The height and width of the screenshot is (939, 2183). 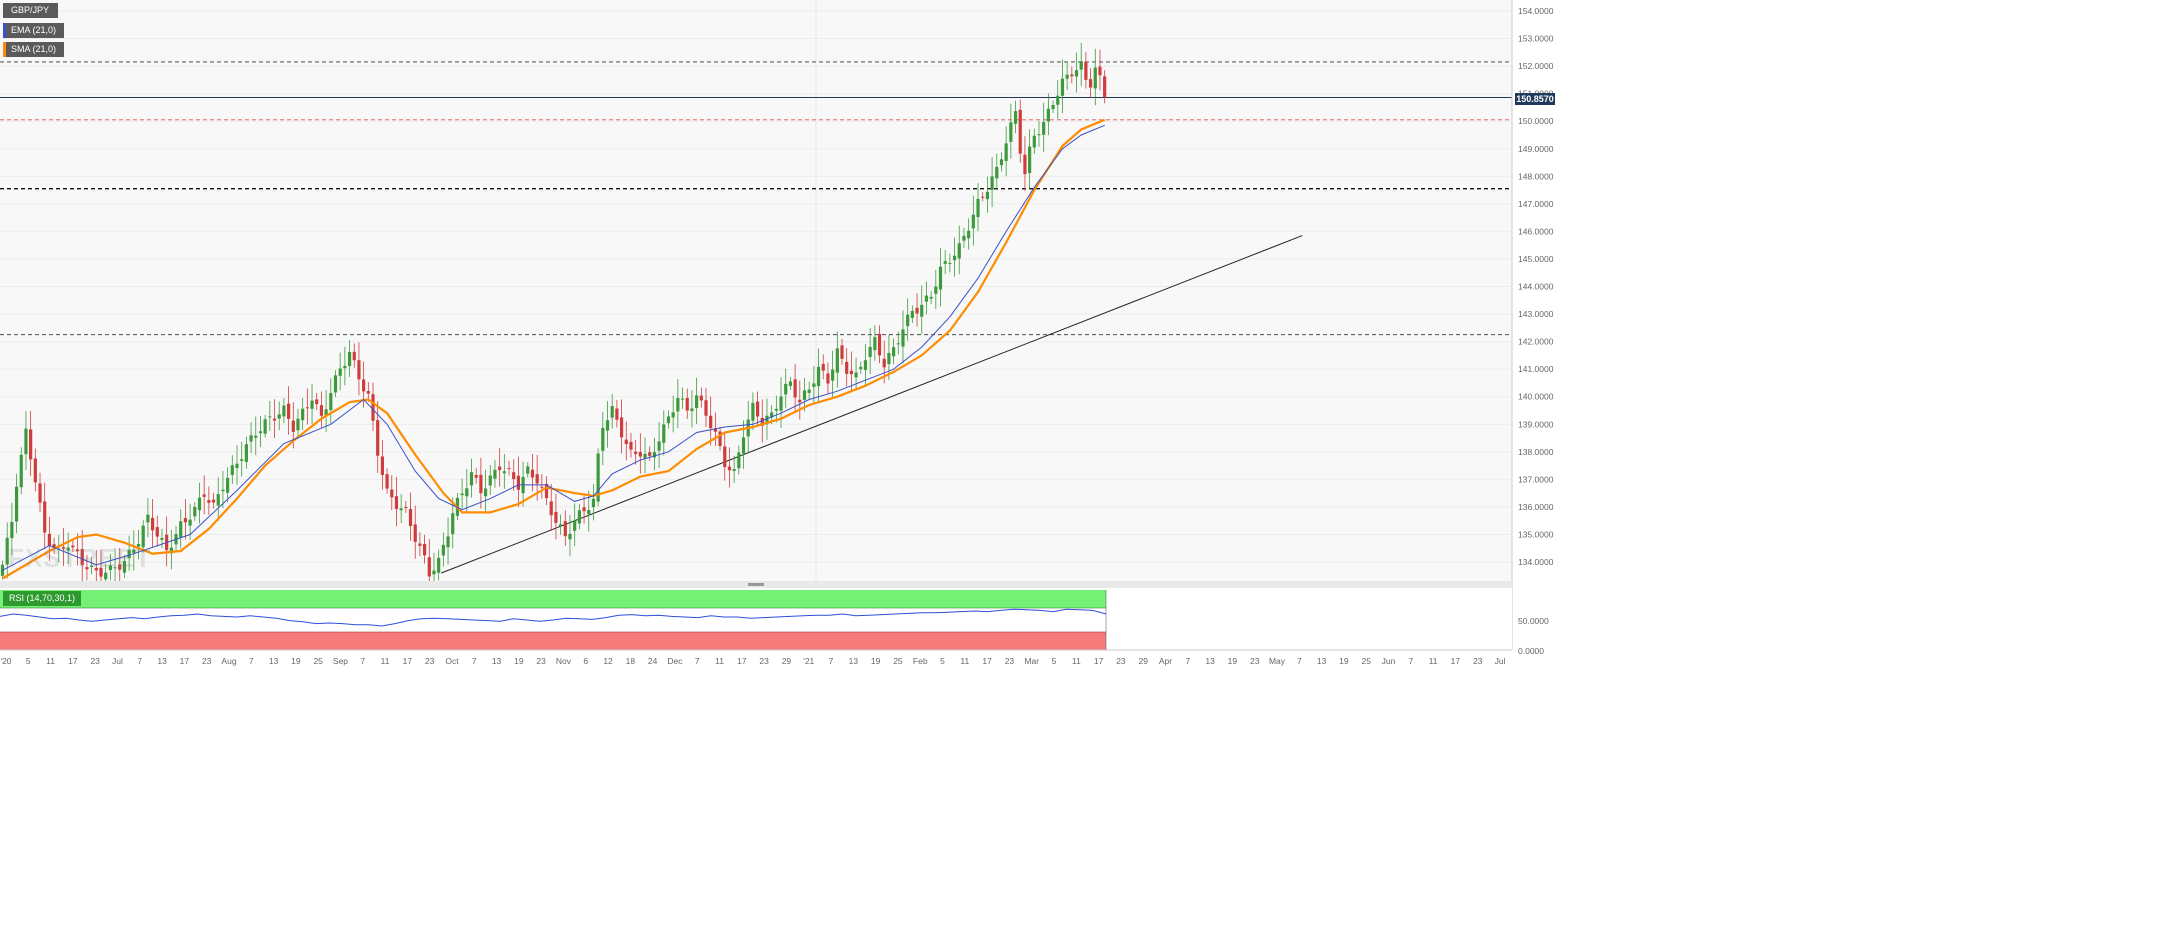 What do you see at coordinates (1478, 661) in the screenshot?
I see `time-tick-label: 23` at bounding box center [1478, 661].